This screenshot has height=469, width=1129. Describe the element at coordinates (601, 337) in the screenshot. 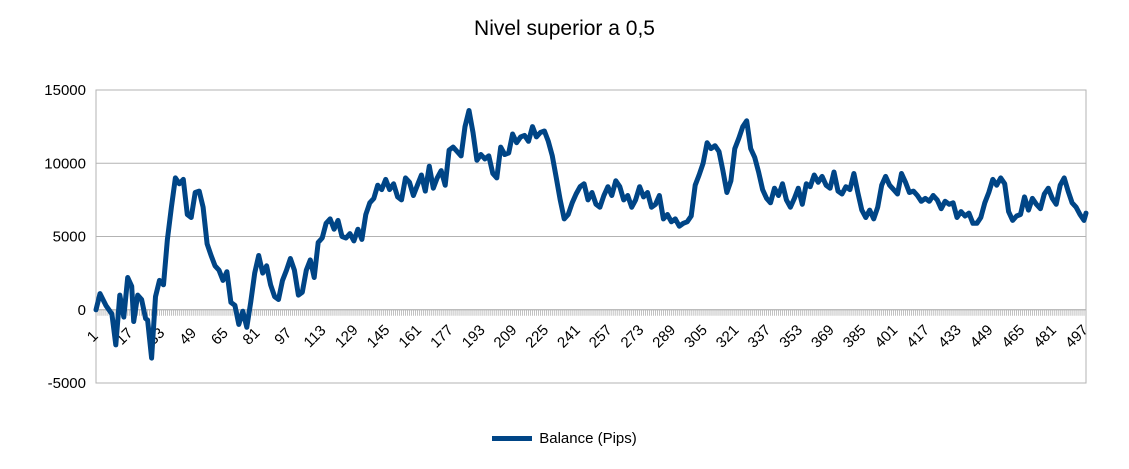

I see `x-tick-label: 257` at that location.